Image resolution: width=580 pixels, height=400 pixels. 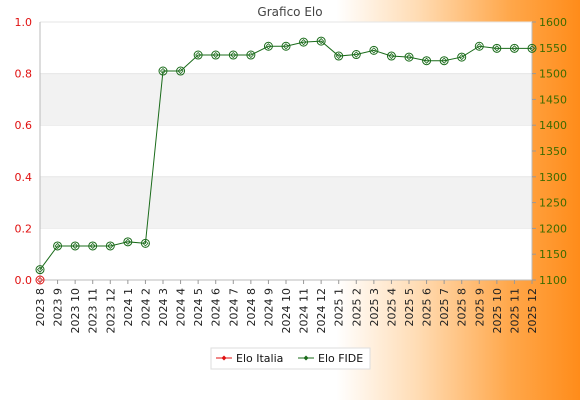 What do you see at coordinates (374, 307) in the screenshot?
I see `x-tick-label: 2025 3` at bounding box center [374, 307].